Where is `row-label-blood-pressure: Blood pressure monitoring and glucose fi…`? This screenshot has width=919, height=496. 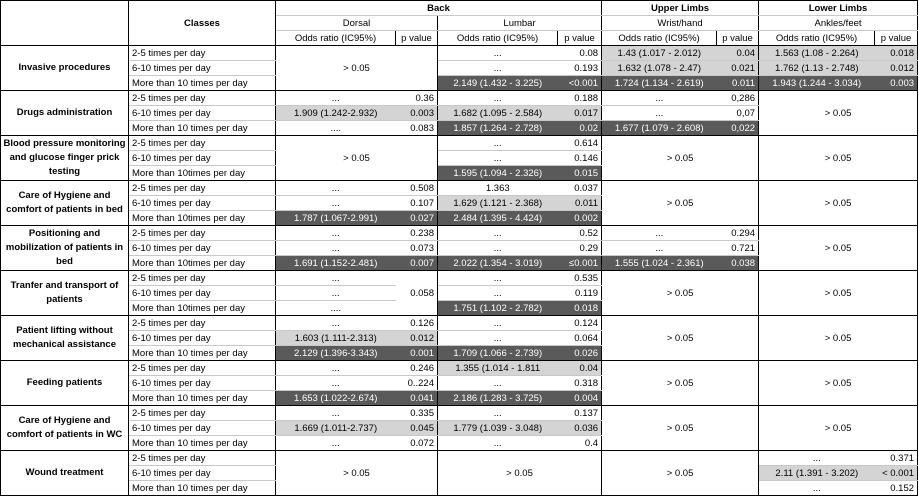
row-label-blood-pressure: Blood pressure monitoring and glucose fi… is located at coordinates (64, 158).